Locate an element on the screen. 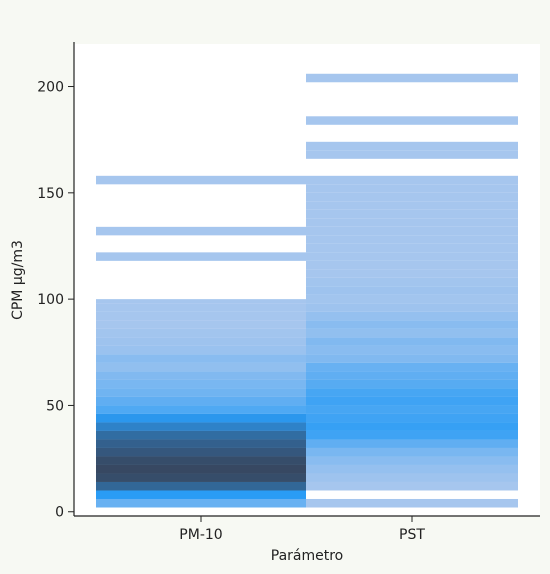 The width and height of the screenshot is (550, 574). y-tick-label: 0 is located at coordinates (59, 513).